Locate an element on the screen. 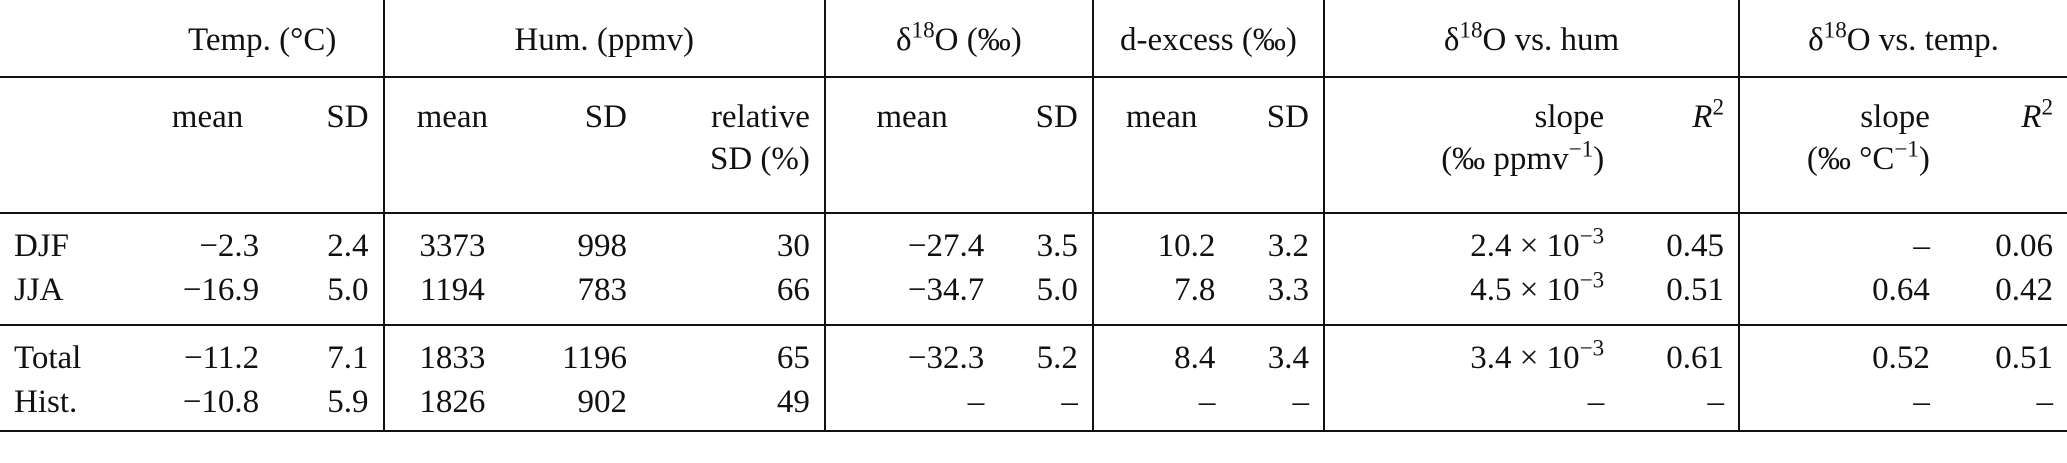 Image resolution: width=2067 pixels, height=463 pixels. row-label: JJA is located at coordinates (39, 290).